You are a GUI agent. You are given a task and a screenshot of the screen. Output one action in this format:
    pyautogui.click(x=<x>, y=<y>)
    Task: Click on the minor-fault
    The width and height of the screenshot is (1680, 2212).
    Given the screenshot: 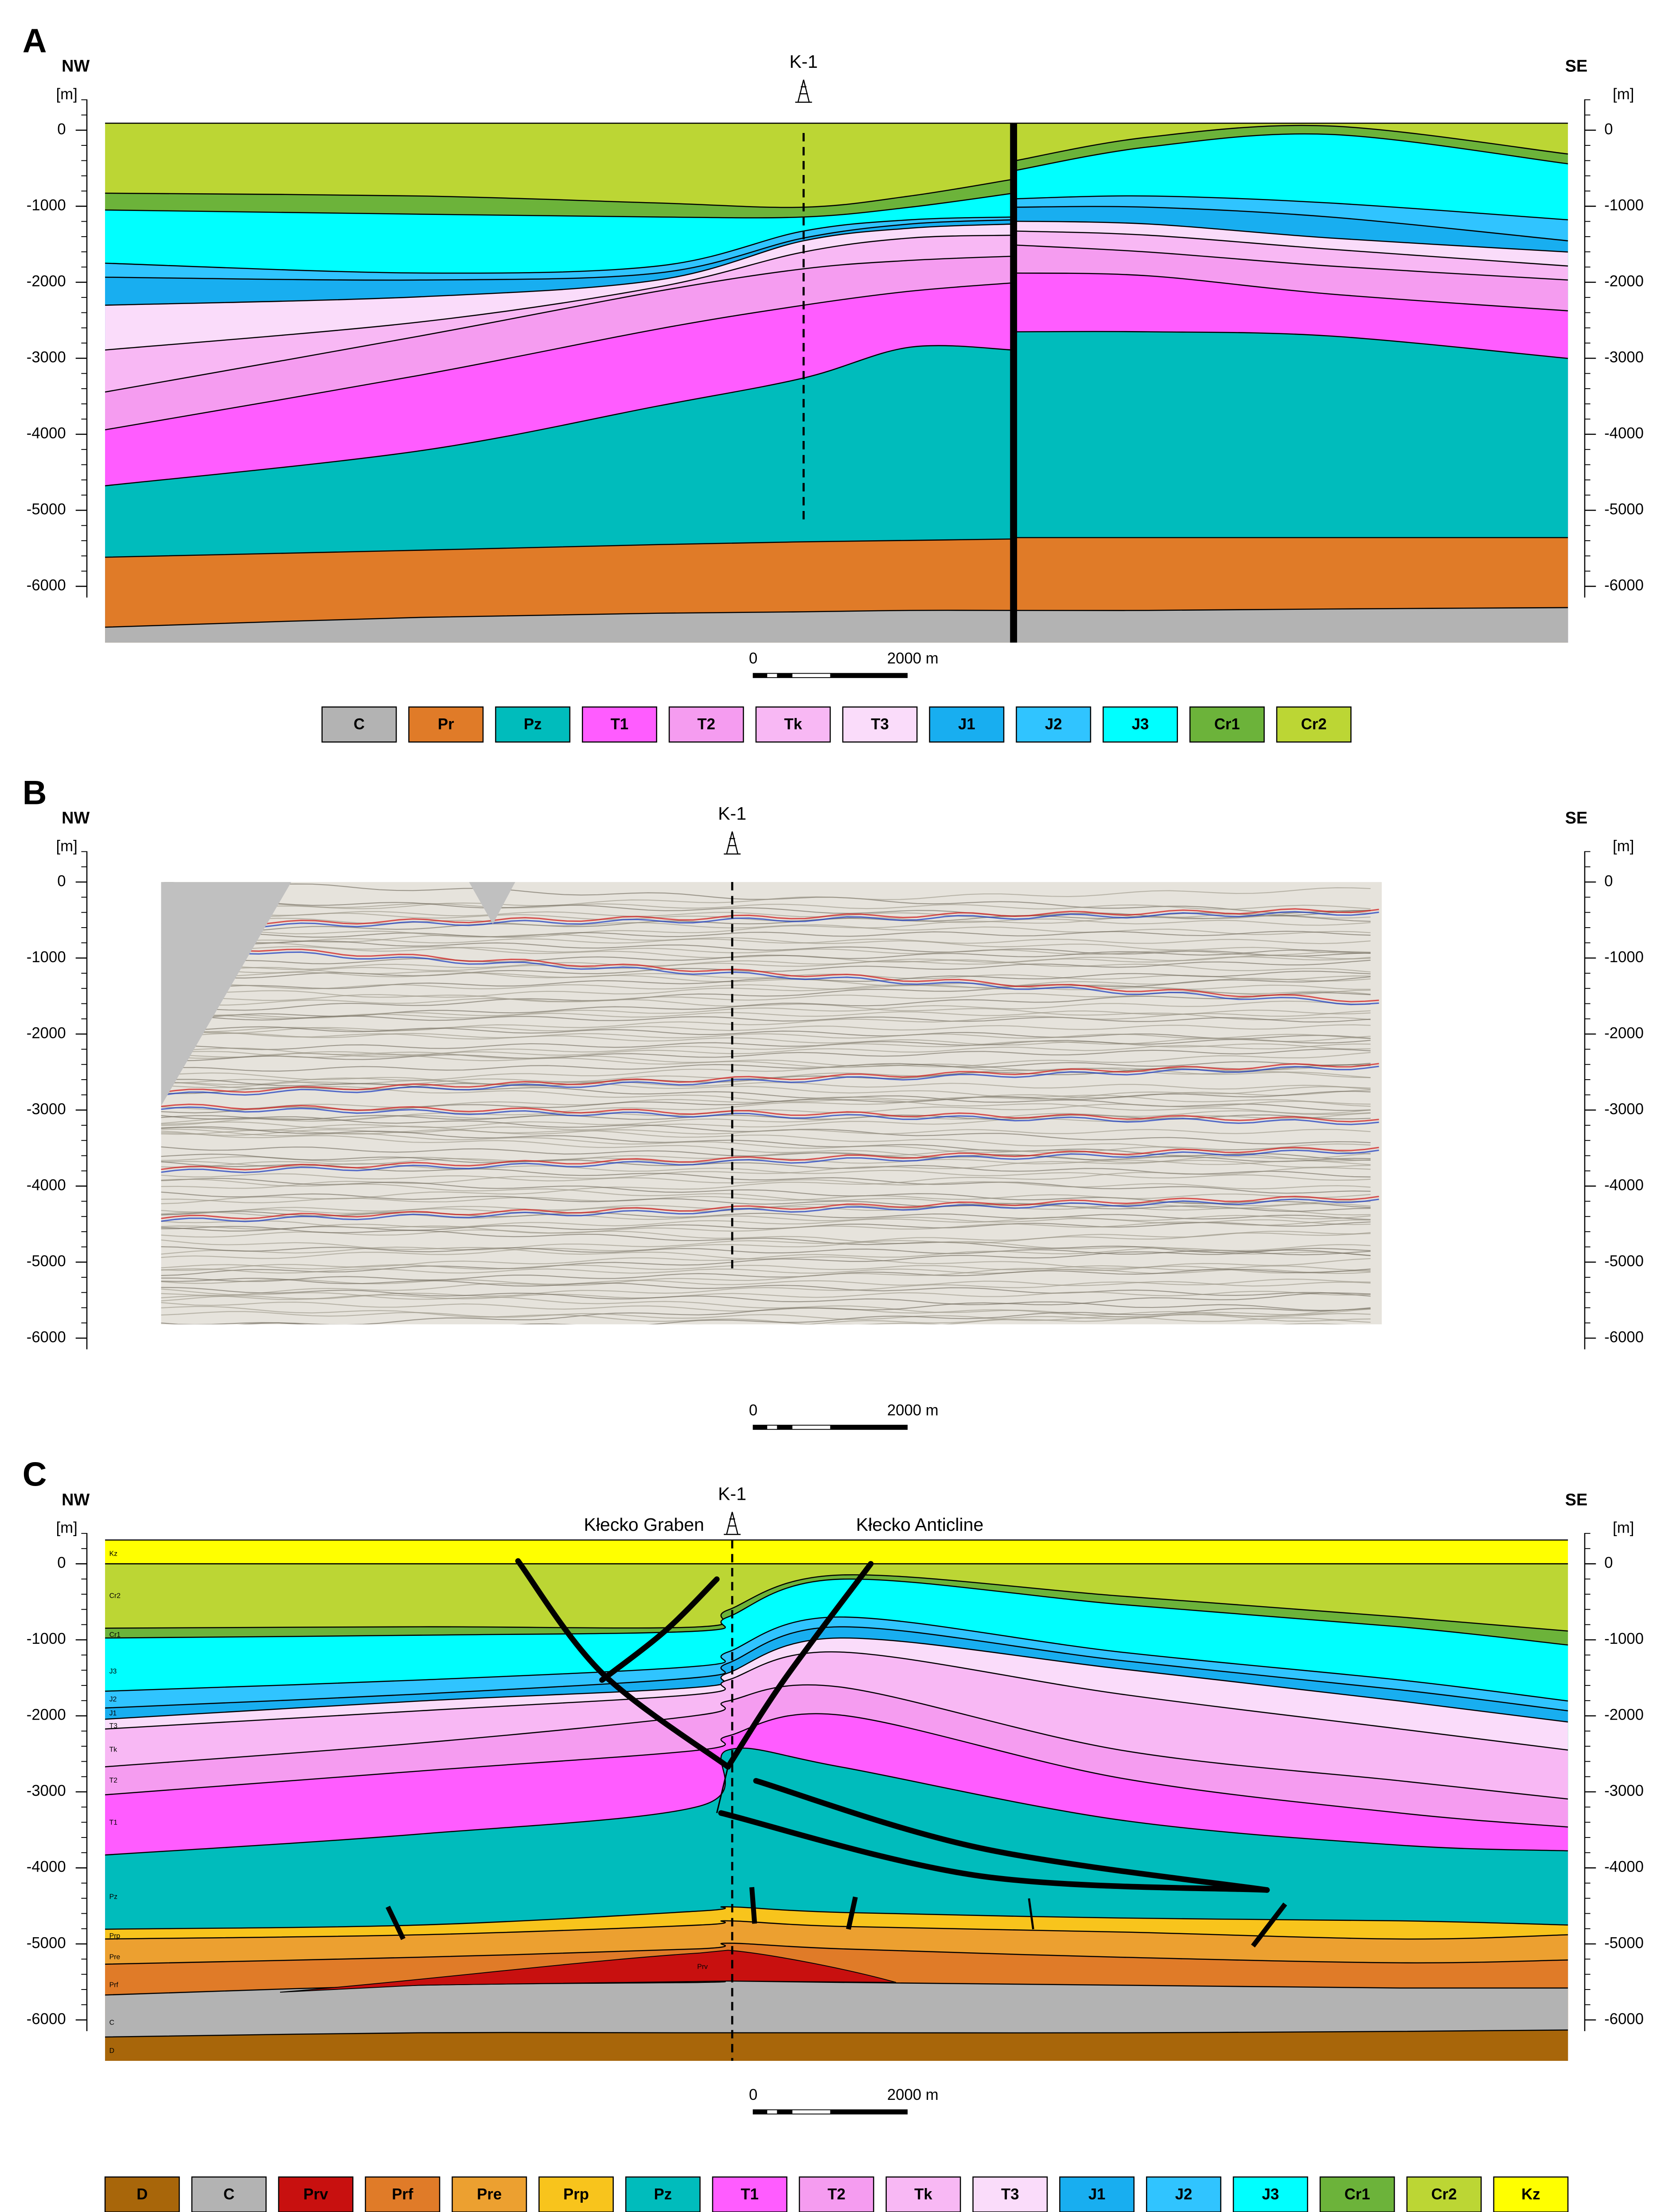 What is the action you would take?
    pyautogui.click(x=1031, y=1914)
    